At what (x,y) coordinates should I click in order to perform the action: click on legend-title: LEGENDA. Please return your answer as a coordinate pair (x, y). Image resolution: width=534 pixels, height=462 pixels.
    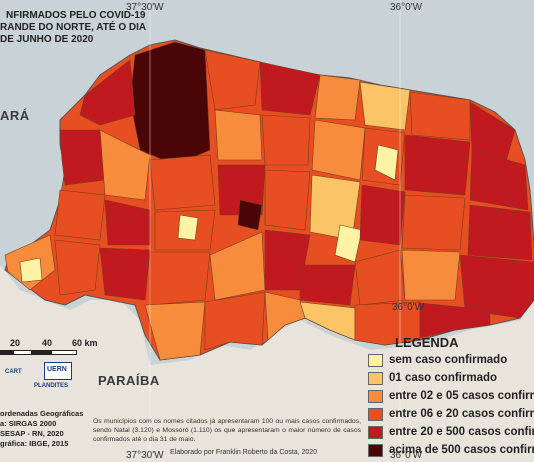
    Looking at the image, I should click on (427, 342).